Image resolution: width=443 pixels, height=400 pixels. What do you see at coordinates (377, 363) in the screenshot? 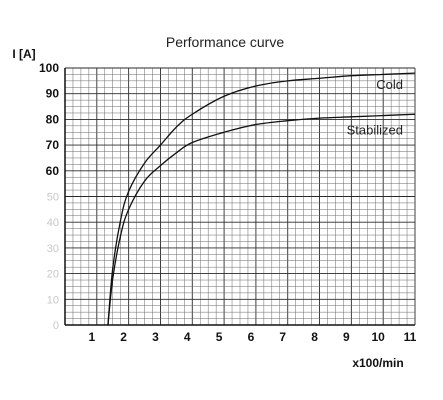
I see `x-axis-label: x100/min` at bounding box center [377, 363].